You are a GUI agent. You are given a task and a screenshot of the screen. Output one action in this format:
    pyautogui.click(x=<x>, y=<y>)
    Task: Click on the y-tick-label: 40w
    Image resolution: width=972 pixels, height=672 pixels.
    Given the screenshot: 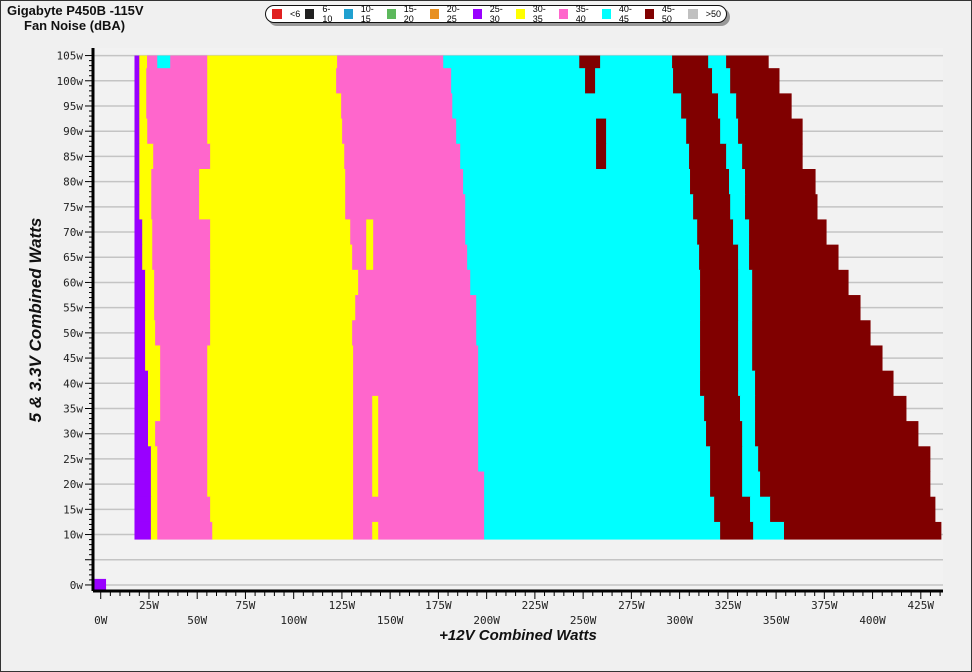 What is the action you would take?
    pyautogui.click(x=73, y=383)
    